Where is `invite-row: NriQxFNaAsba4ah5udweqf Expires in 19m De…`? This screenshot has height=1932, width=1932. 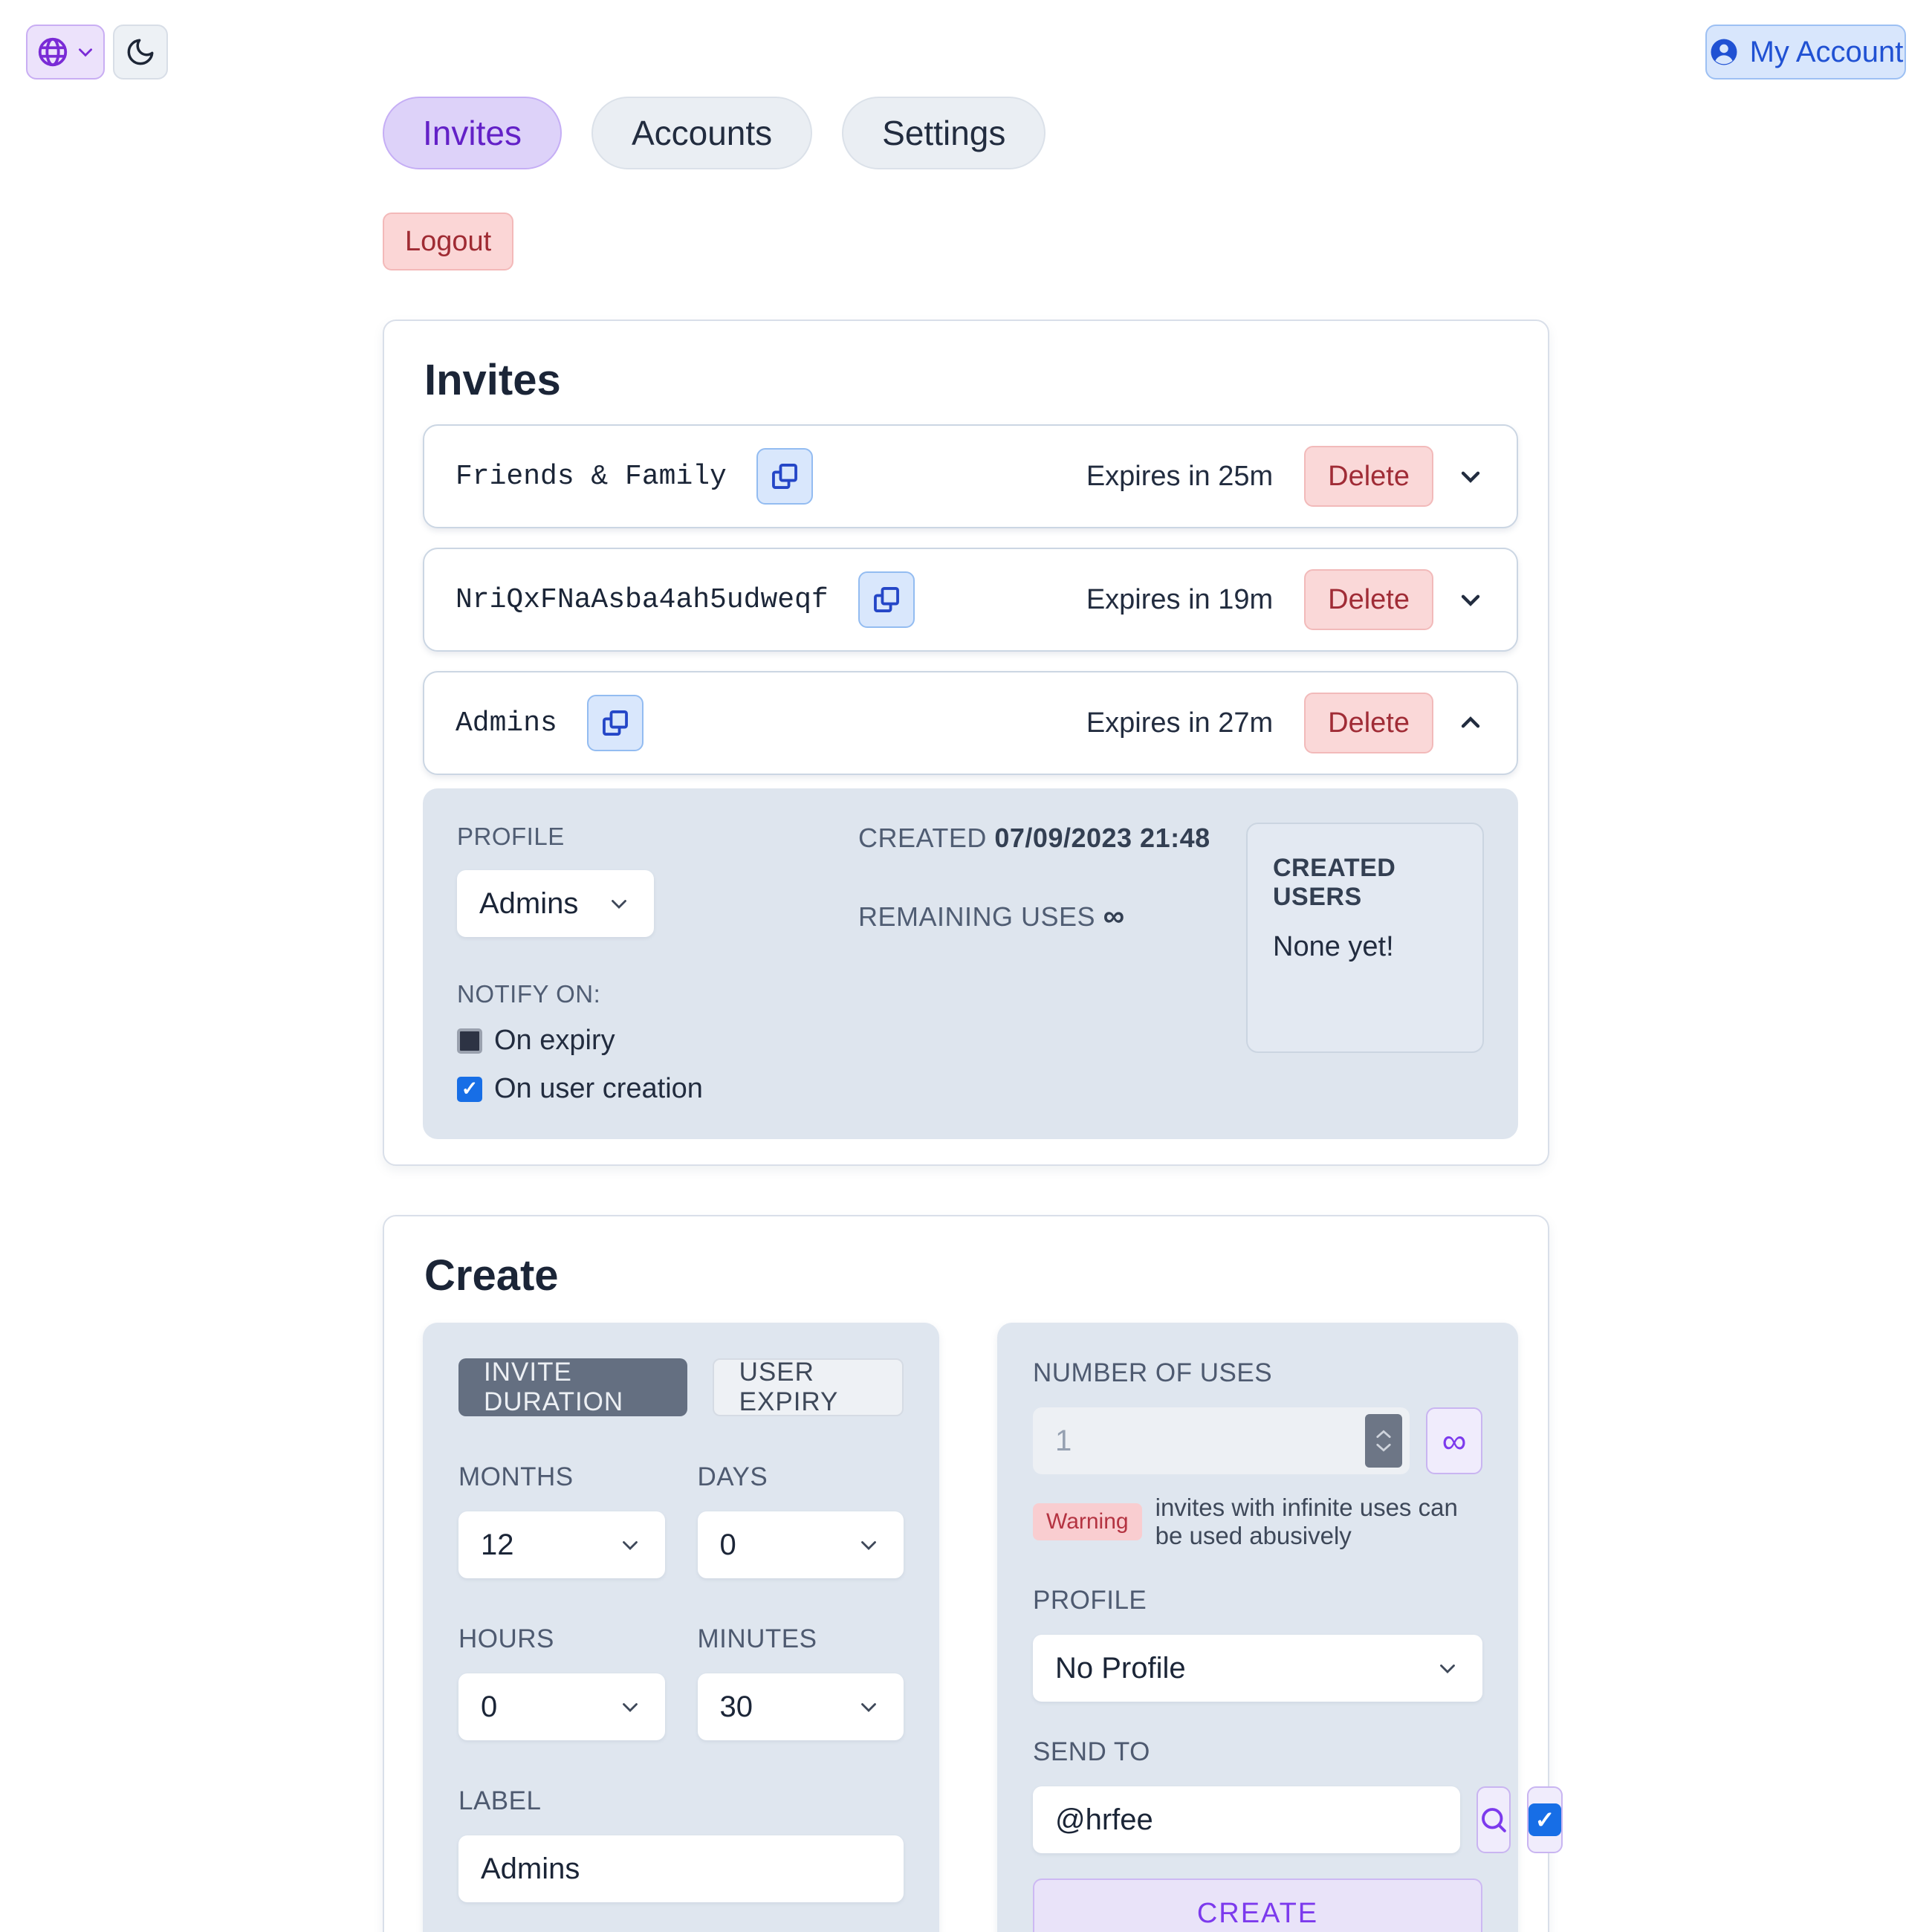
invite-row: NriQxFNaAsba4ah5udweqf Expires in 19m De… is located at coordinates (970, 600).